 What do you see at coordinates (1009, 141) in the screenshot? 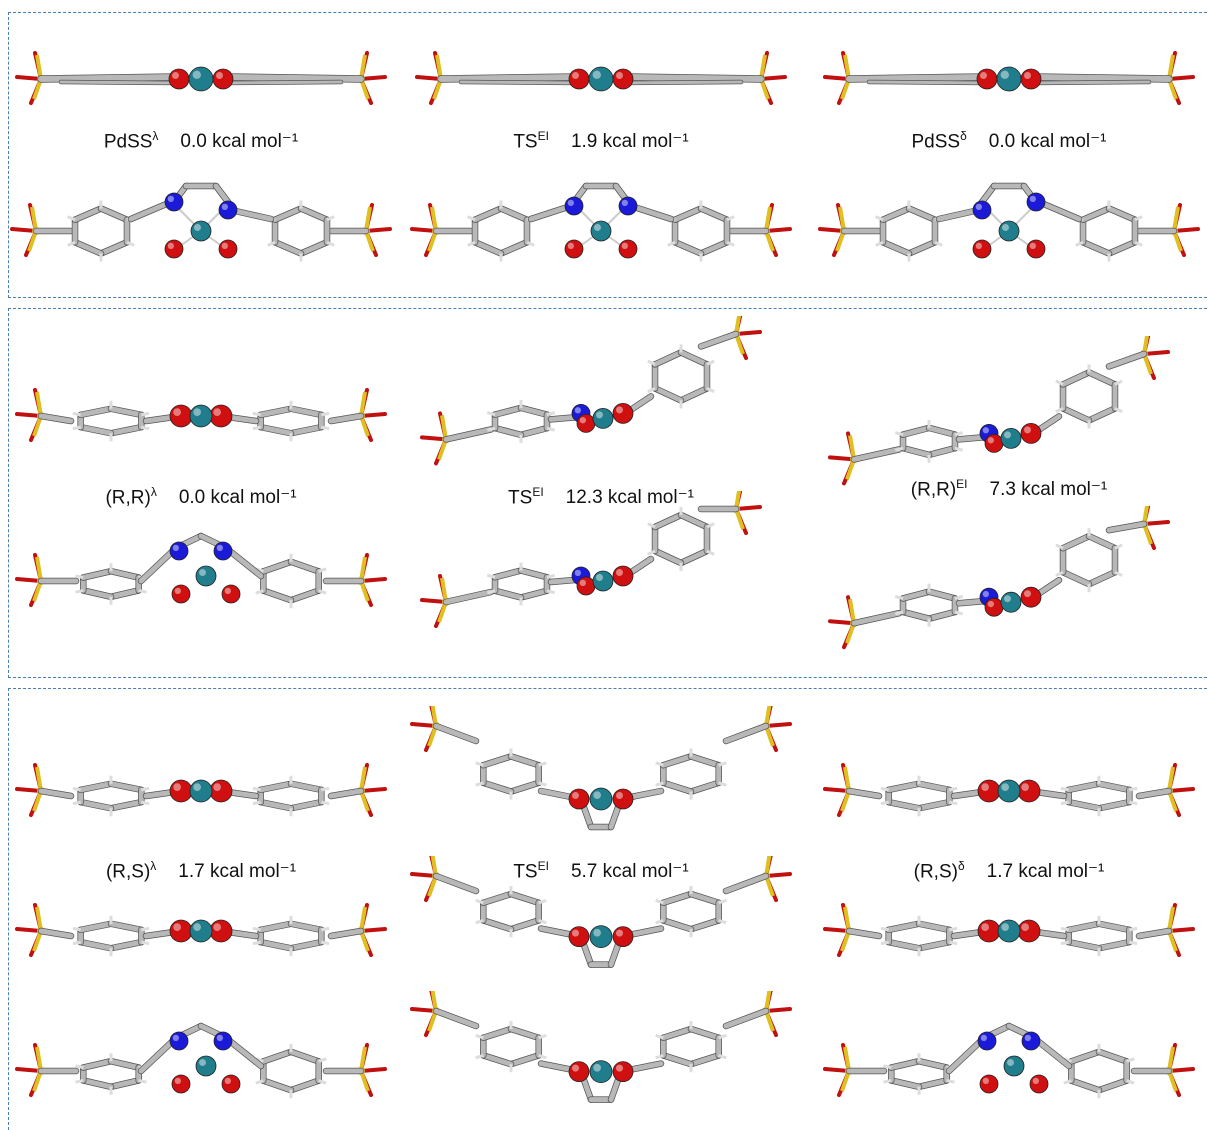
I see `structure-label: PdSSδ 0.0 kcal mol⁻¹` at bounding box center [1009, 141].